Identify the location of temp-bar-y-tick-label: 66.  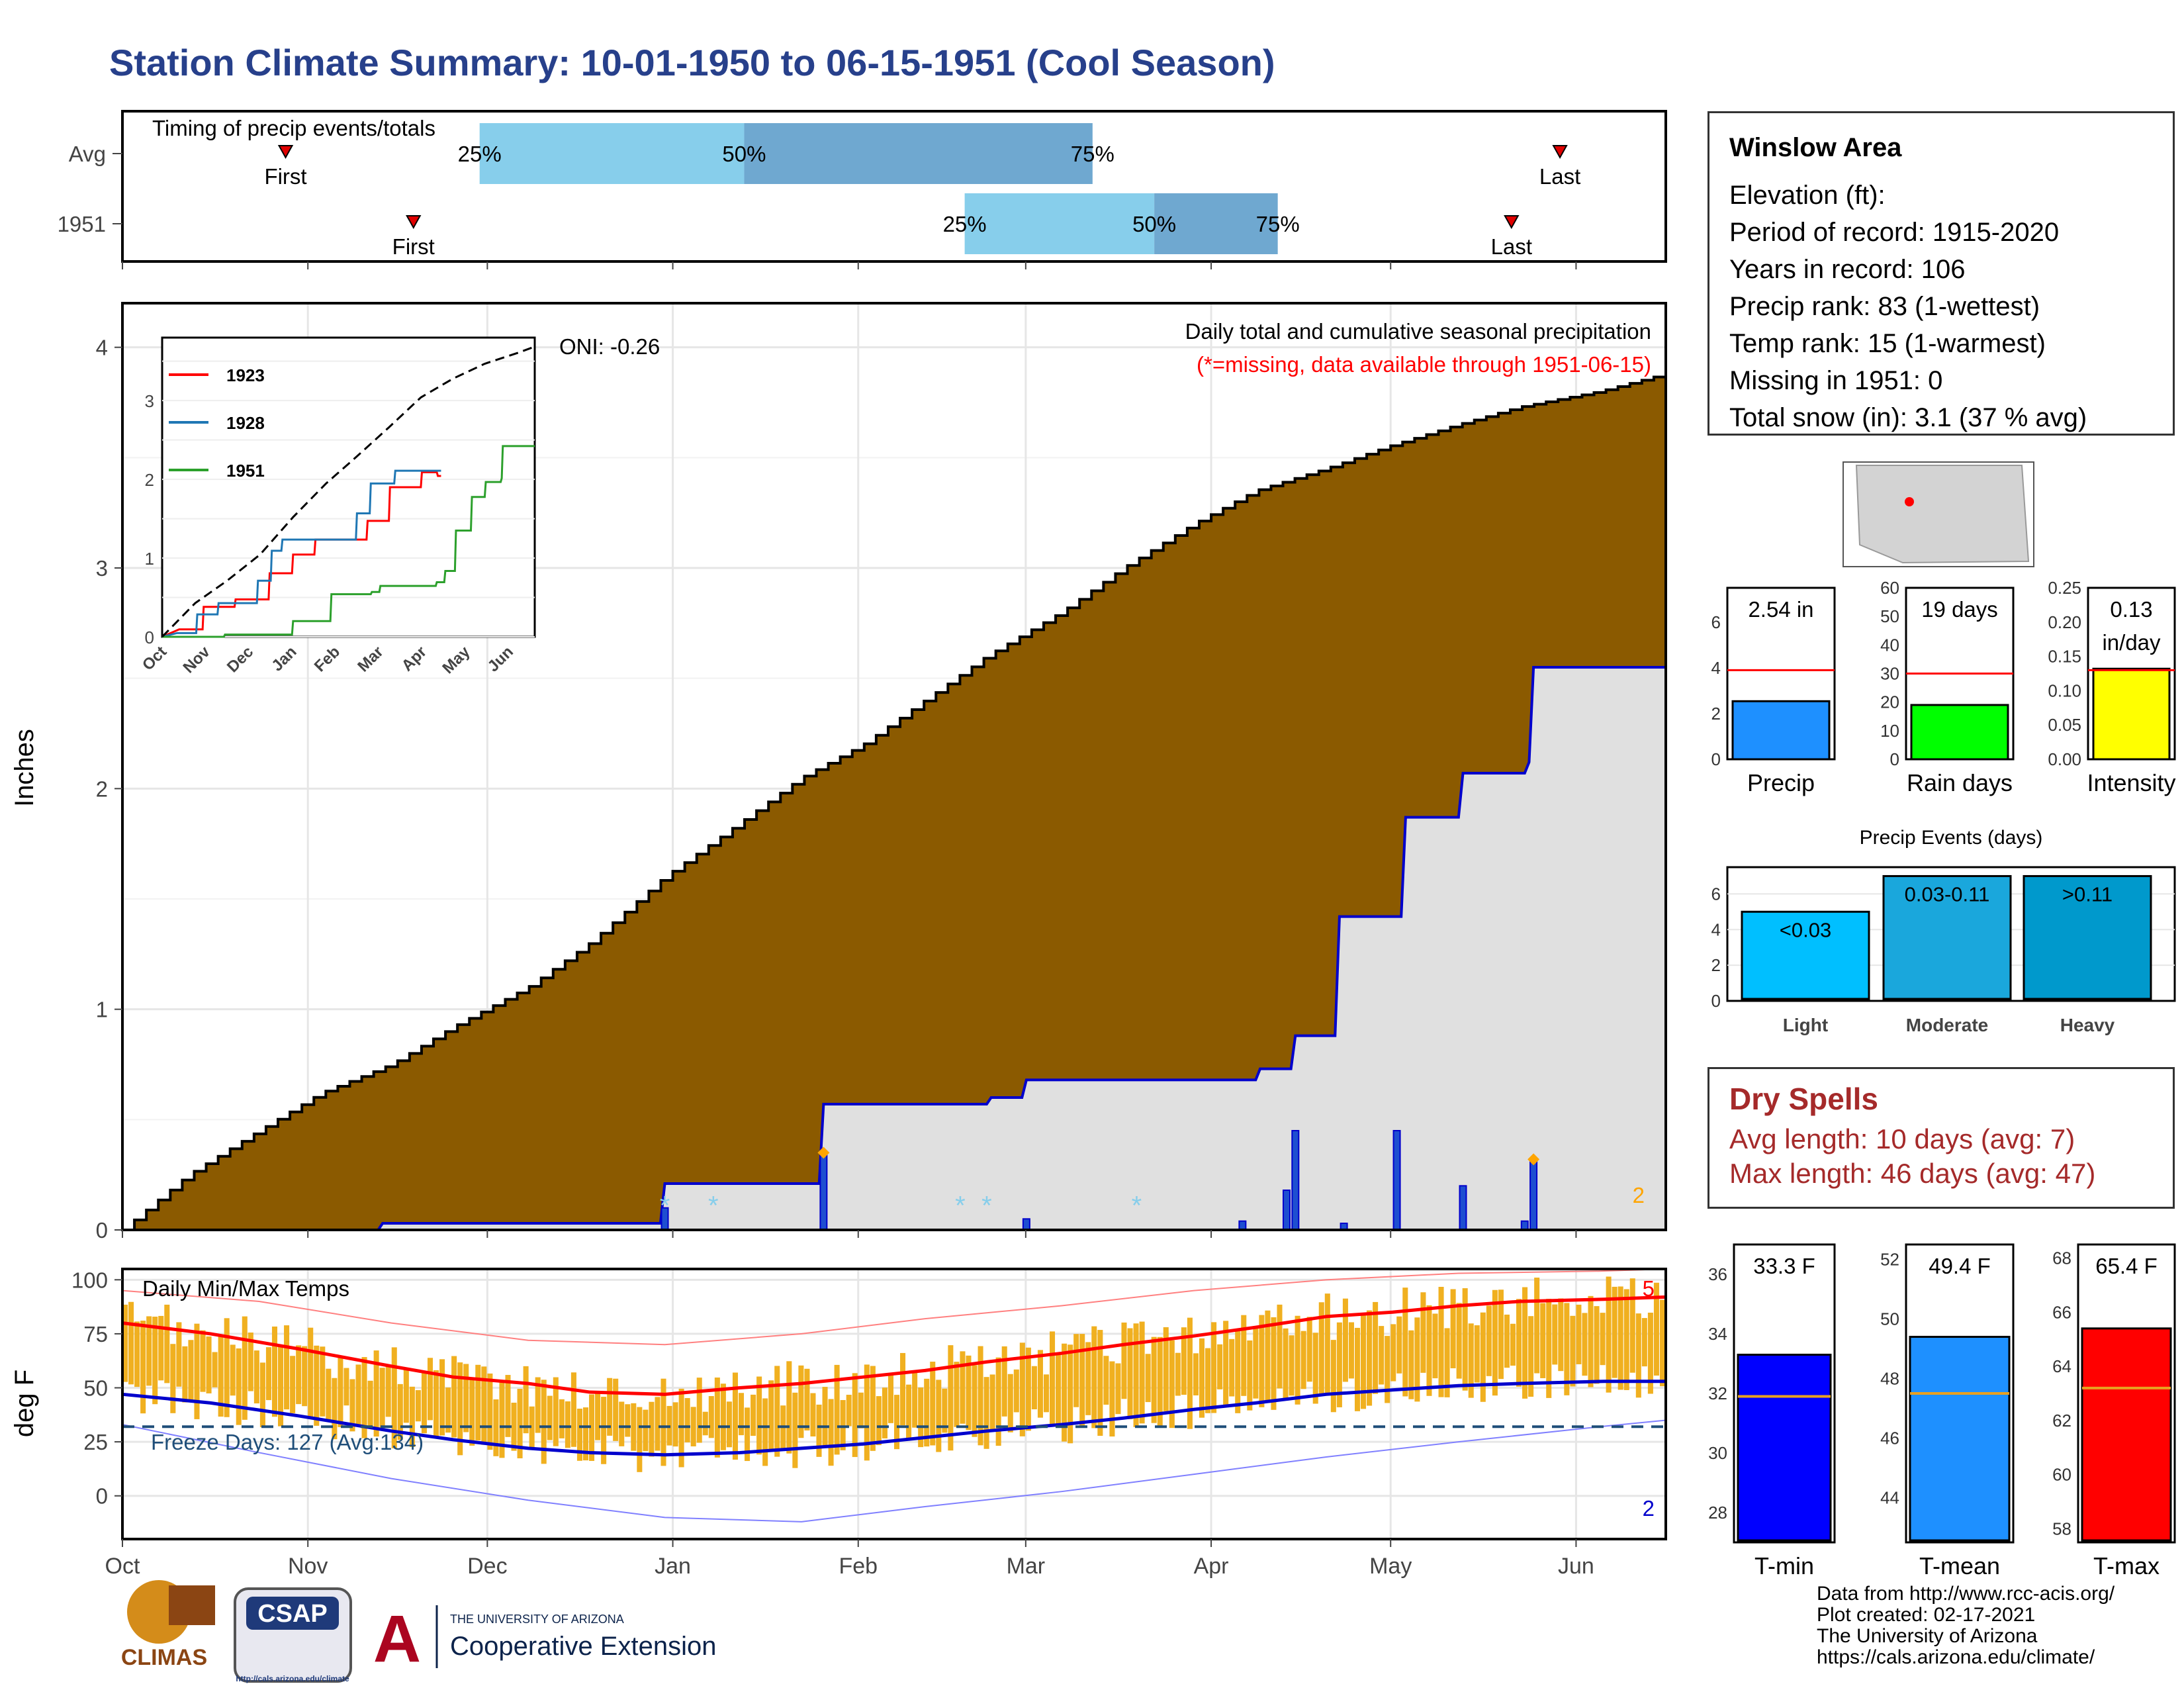
(2061, 1312).